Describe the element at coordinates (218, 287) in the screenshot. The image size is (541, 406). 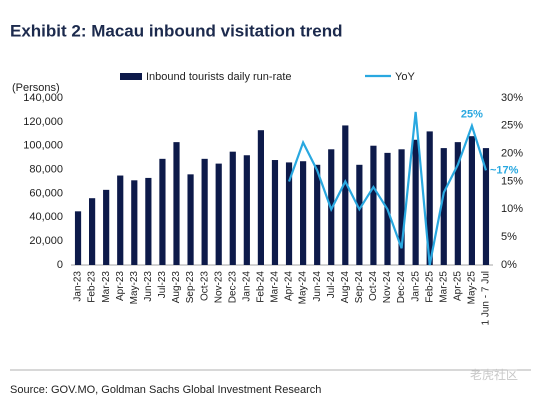
I see `x-tick-label: Nov-23` at that location.